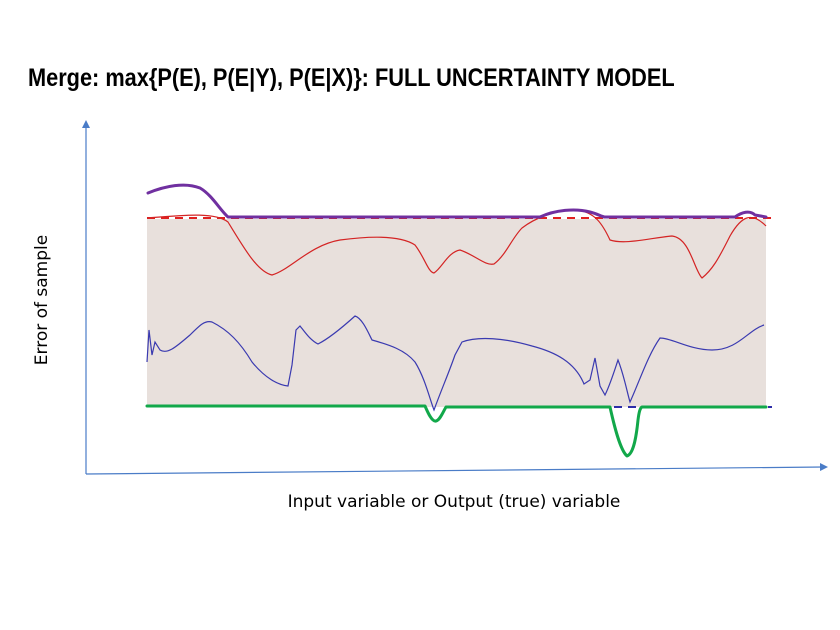 The image size is (840, 630). I want to click on red-error-curve, so click(456, 244).